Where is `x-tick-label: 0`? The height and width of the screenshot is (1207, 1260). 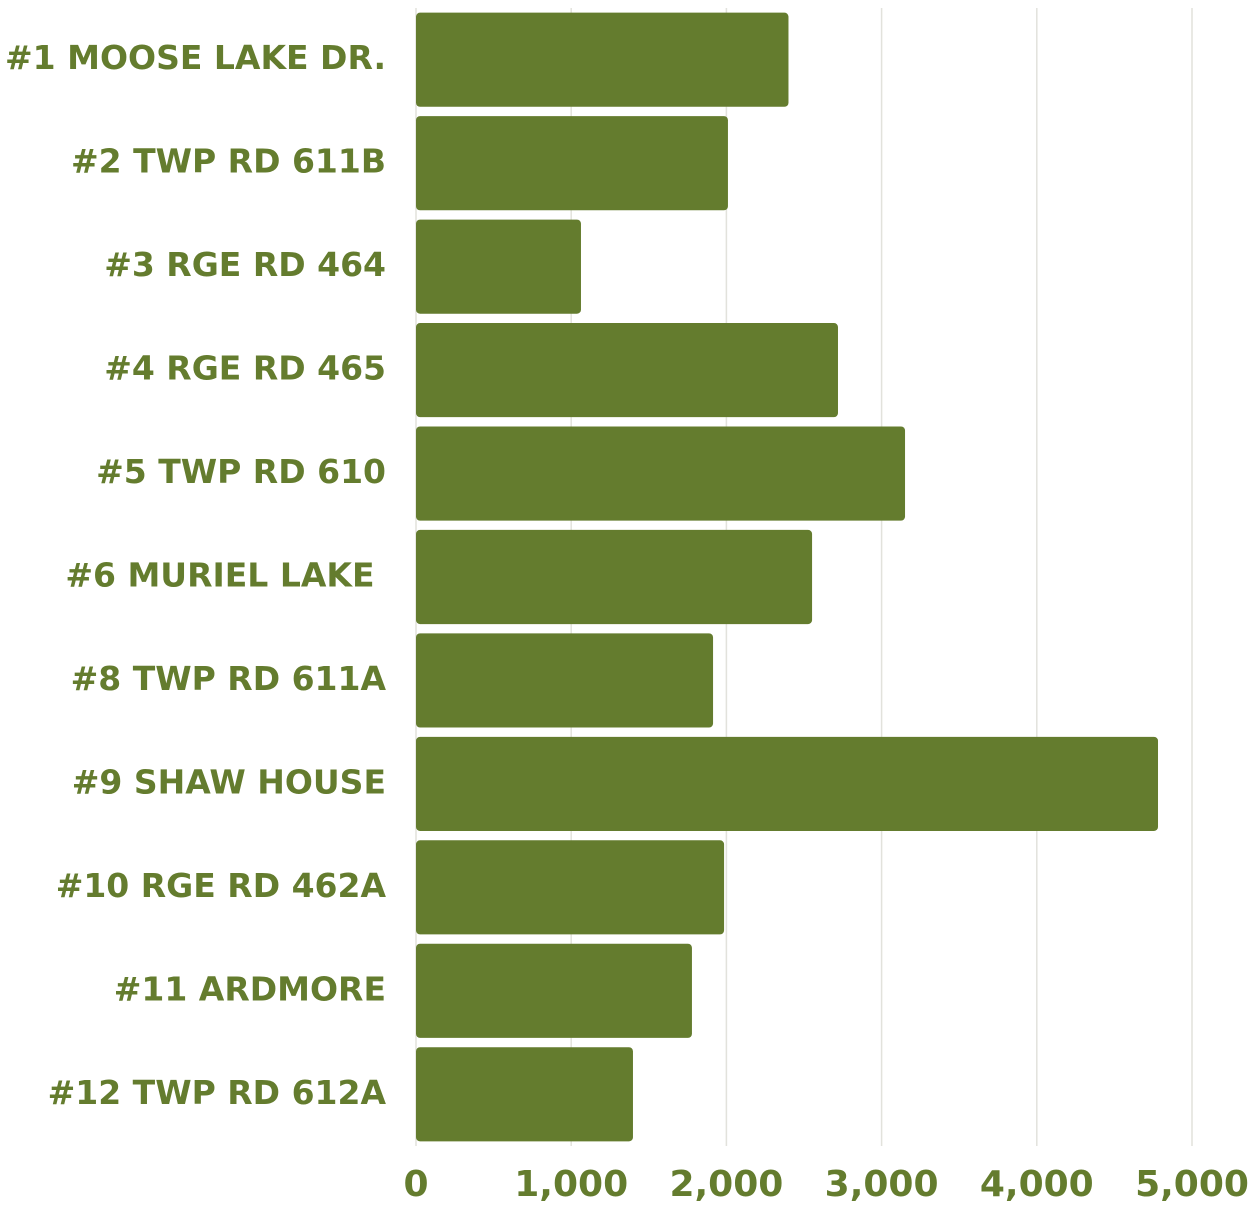
x-tick-label: 0 is located at coordinates (415, 1184).